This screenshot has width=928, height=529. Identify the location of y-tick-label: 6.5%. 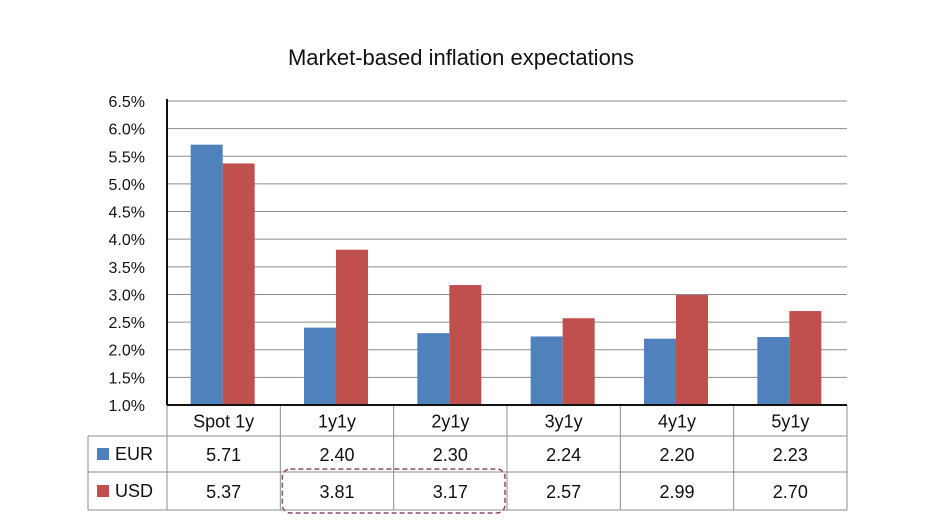
(127, 102).